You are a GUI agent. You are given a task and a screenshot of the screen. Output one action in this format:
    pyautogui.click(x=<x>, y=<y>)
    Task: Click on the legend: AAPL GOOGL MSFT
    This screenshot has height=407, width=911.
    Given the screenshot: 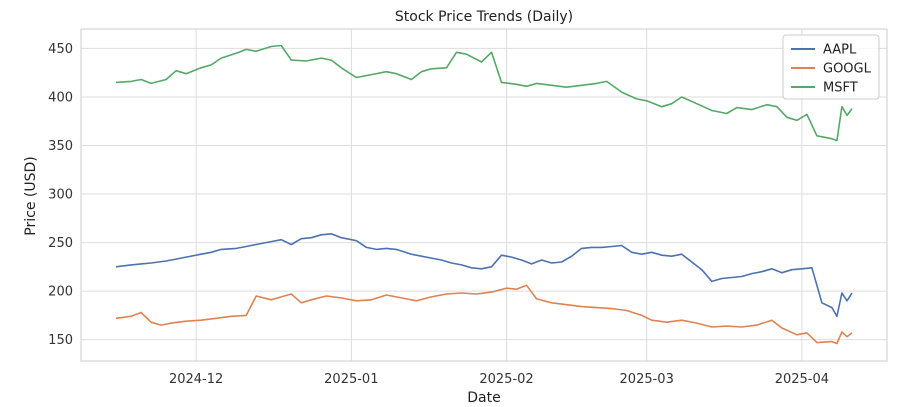 What is the action you would take?
    pyautogui.click(x=831, y=67)
    